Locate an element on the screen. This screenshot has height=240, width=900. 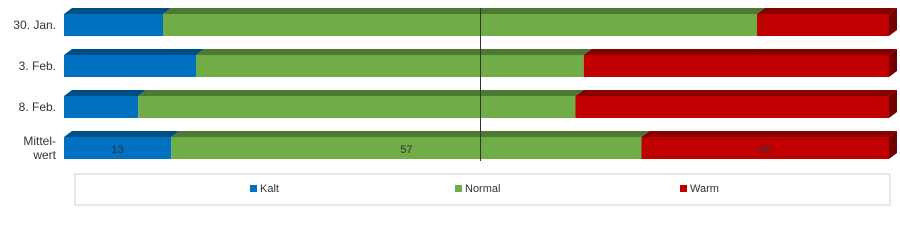
legend-box is located at coordinates (482, 189).